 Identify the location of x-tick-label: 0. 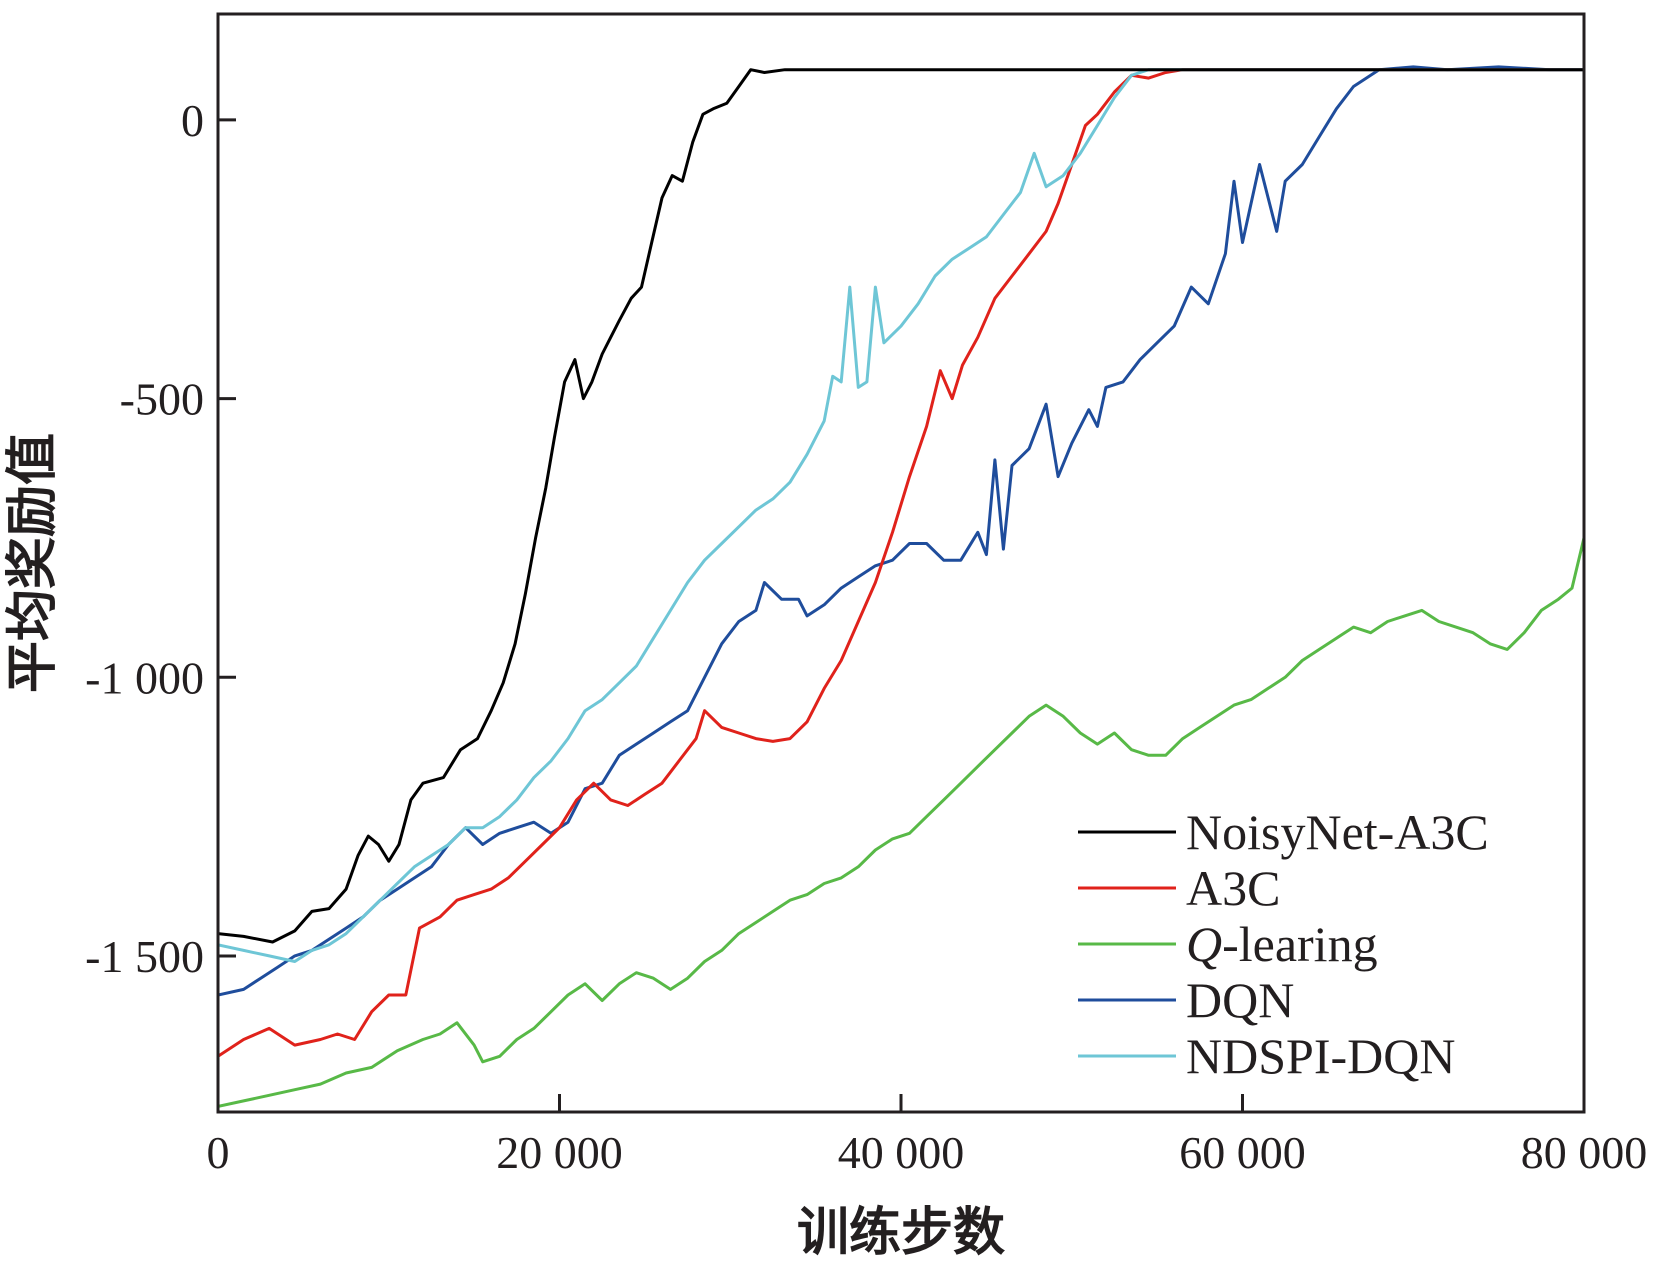
(218, 1152).